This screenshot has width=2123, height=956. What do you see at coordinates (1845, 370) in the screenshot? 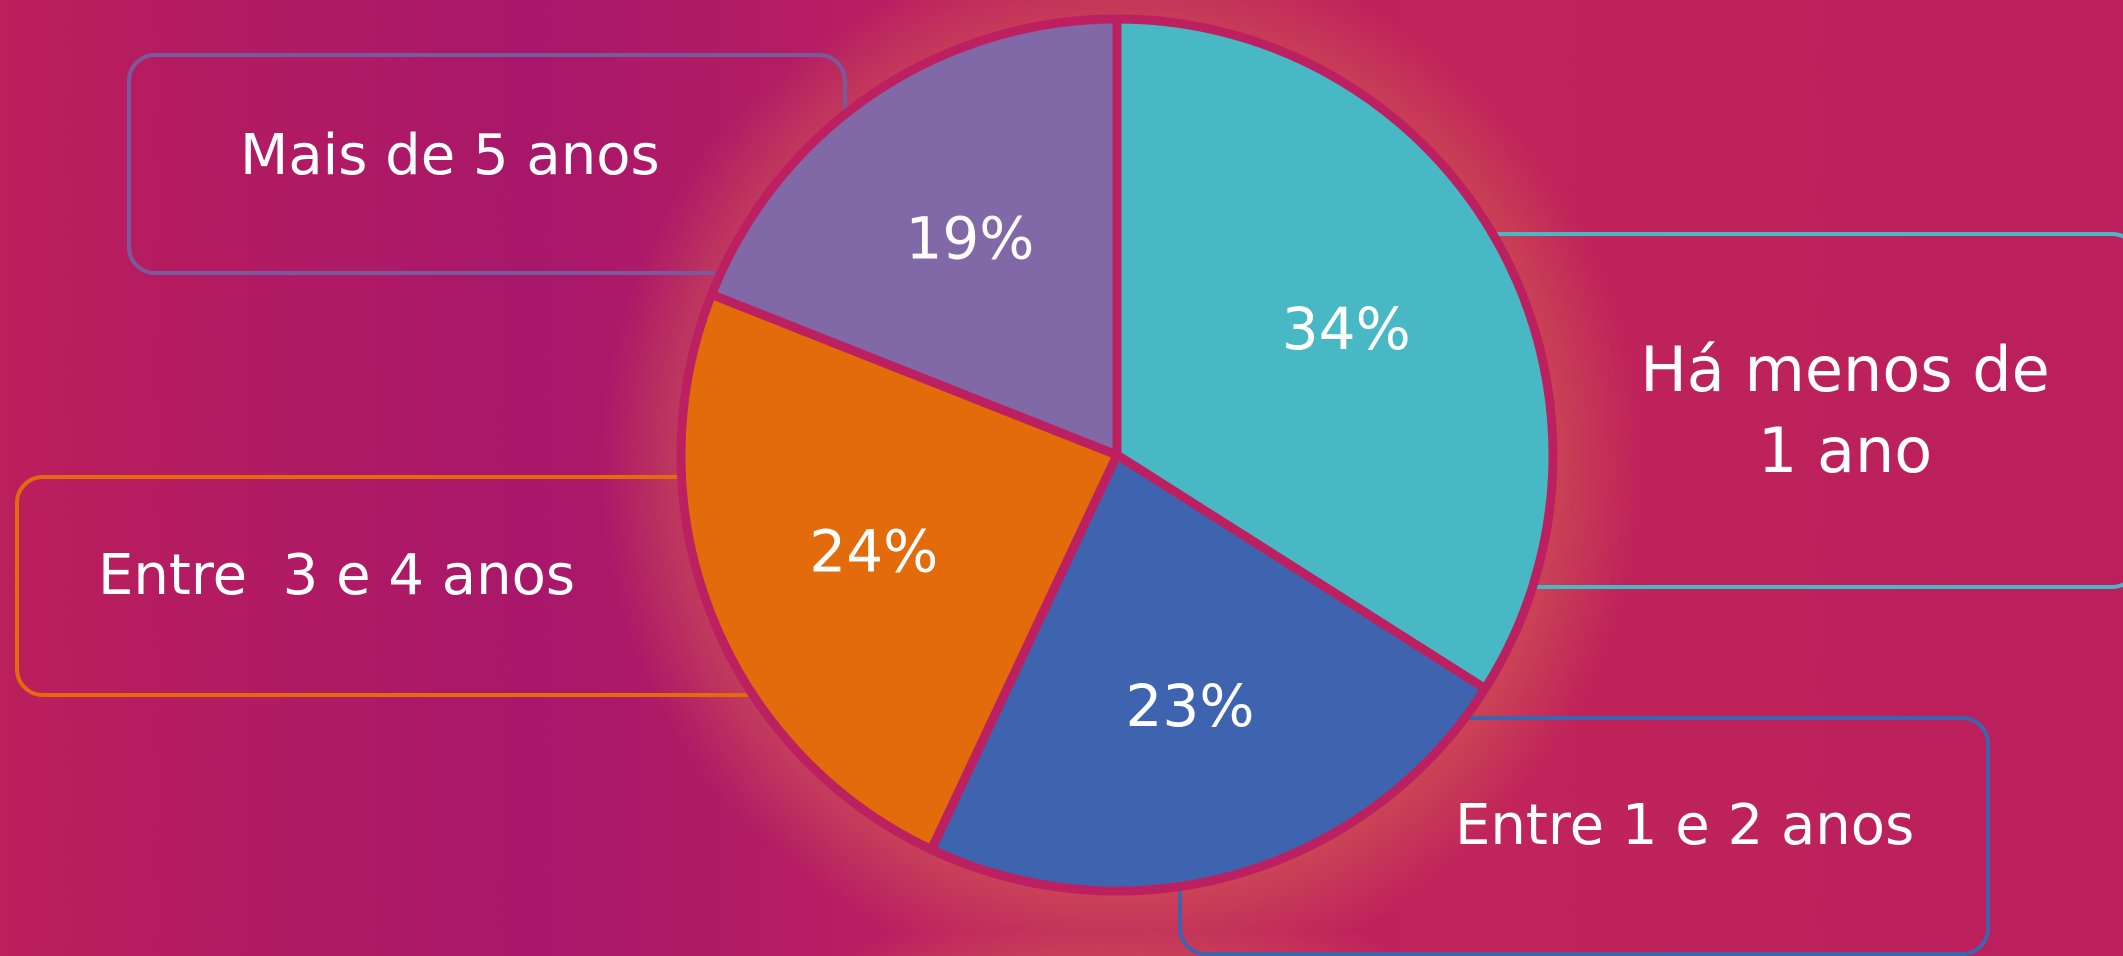
I see `label-ha-menos-line1: Há menos de` at bounding box center [1845, 370].